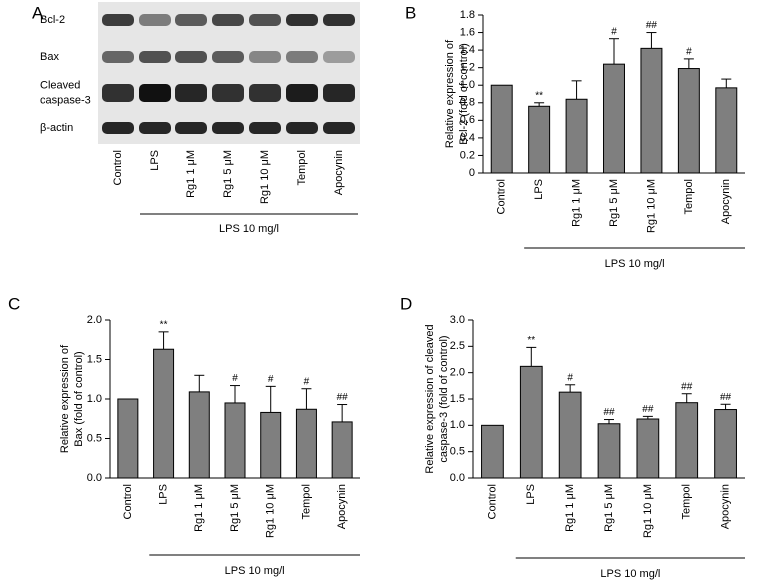  Describe the element at coordinates (339, 172) in the screenshot. I see `lane-label: Apocynin` at that location.